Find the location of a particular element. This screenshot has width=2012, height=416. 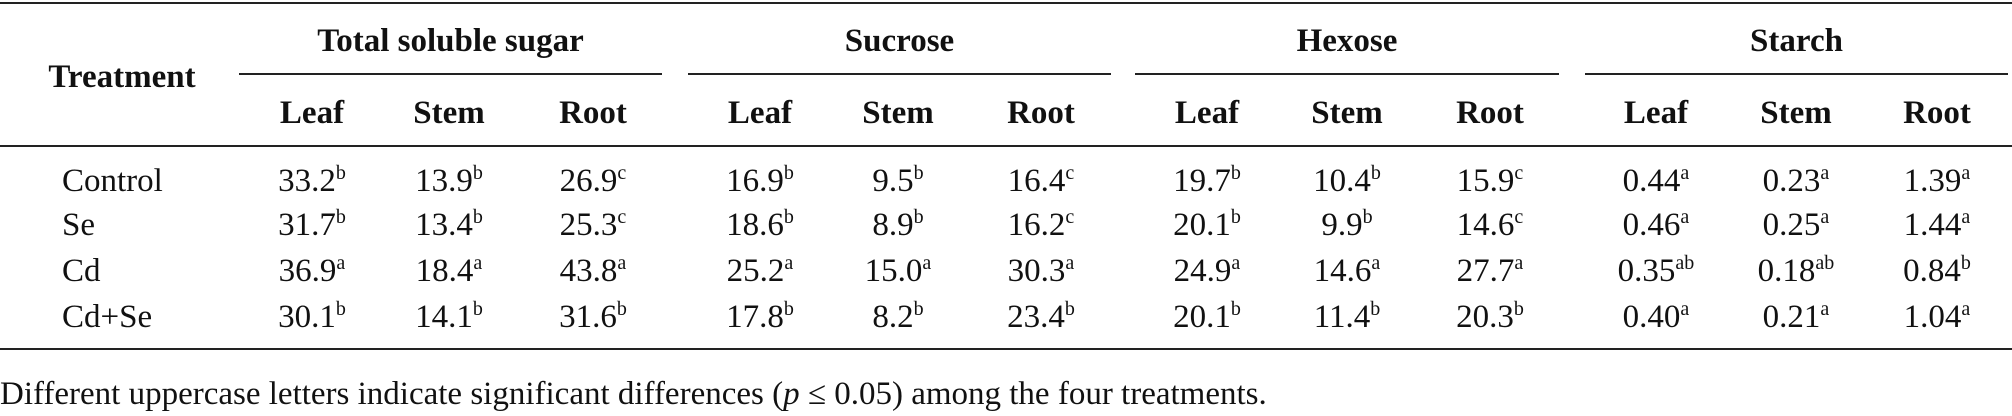

cell-value: 8.2 is located at coordinates (892, 317).